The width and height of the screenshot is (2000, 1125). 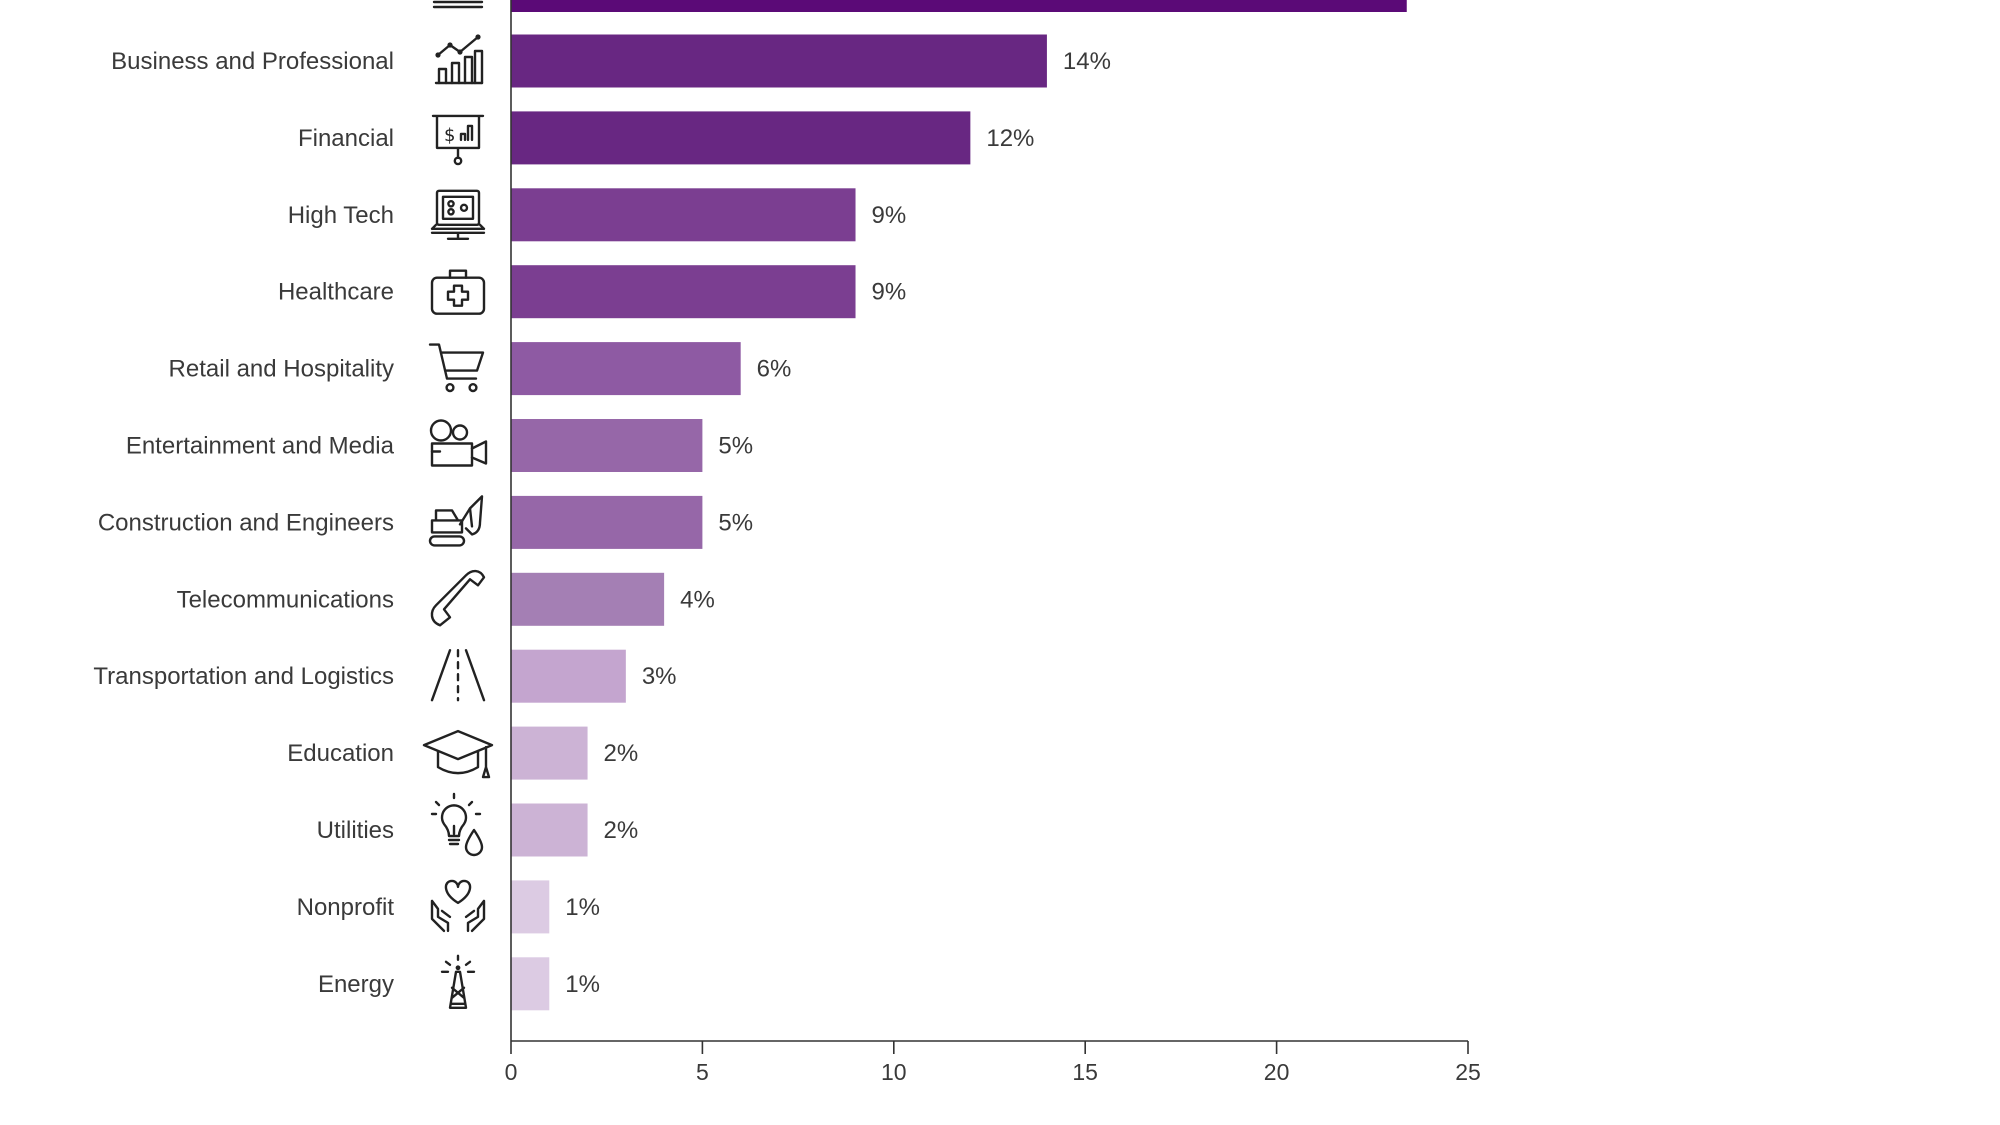 I want to click on data-label: 4%, so click(x=697, y=599).